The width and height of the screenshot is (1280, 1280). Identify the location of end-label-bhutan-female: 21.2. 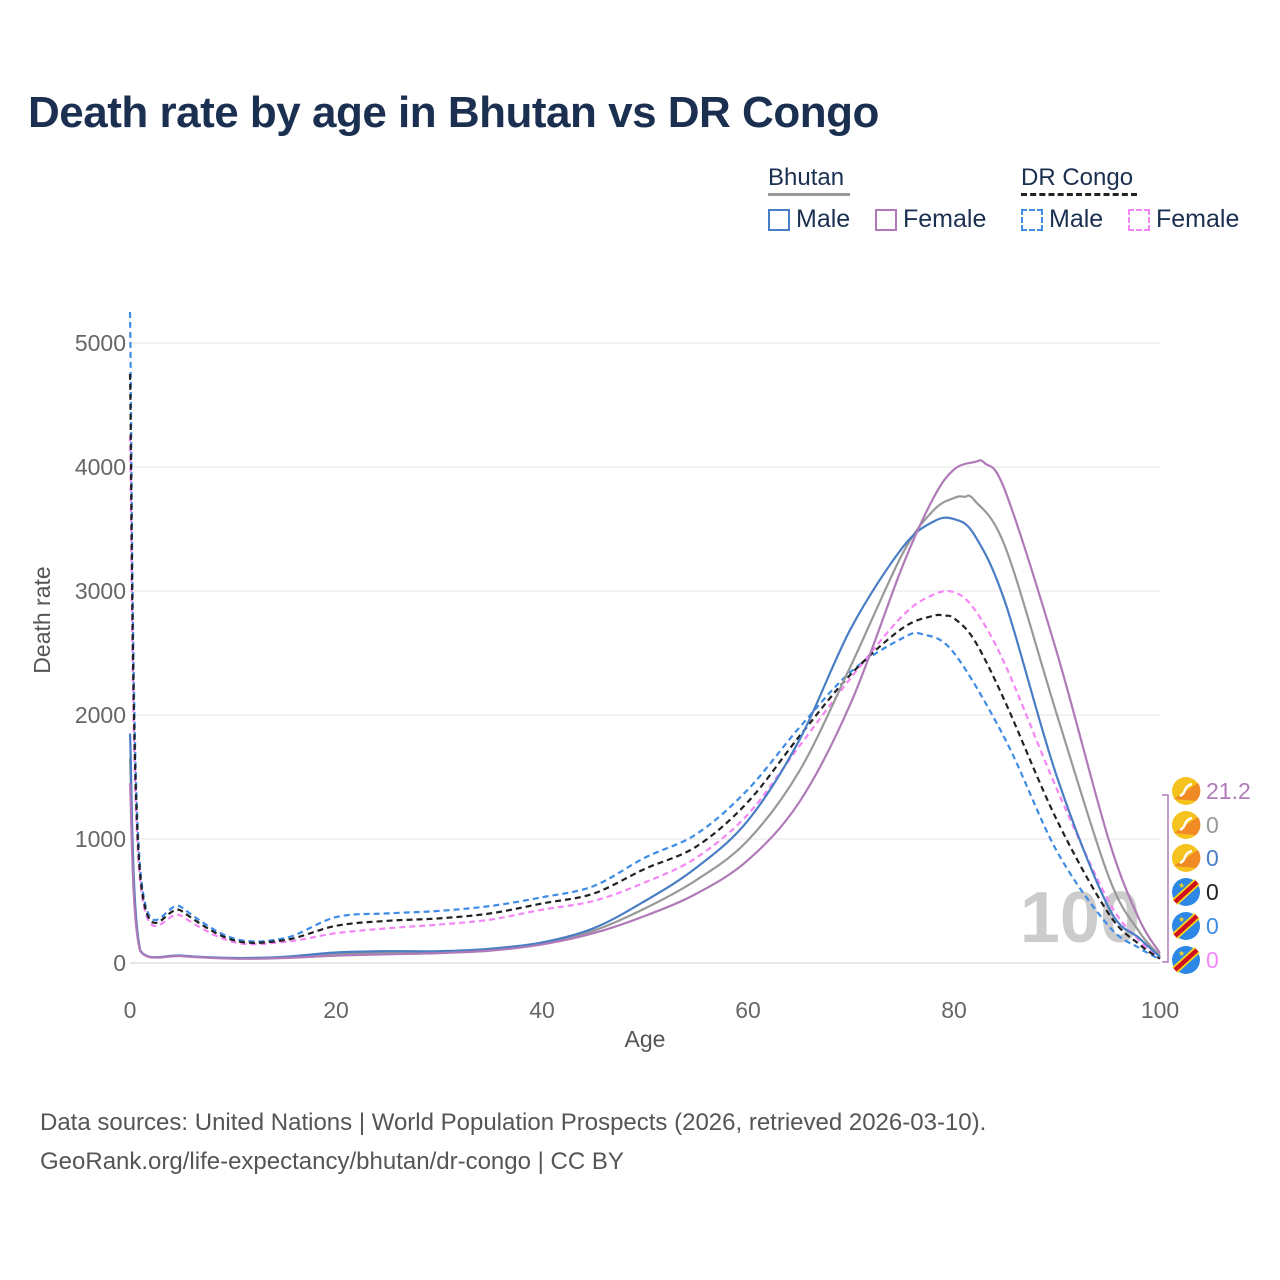
(1211, 791).